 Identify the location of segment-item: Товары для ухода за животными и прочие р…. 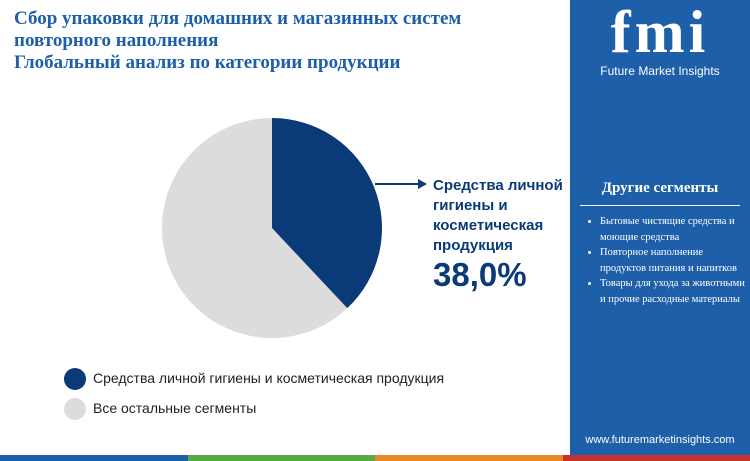
(675, 291).